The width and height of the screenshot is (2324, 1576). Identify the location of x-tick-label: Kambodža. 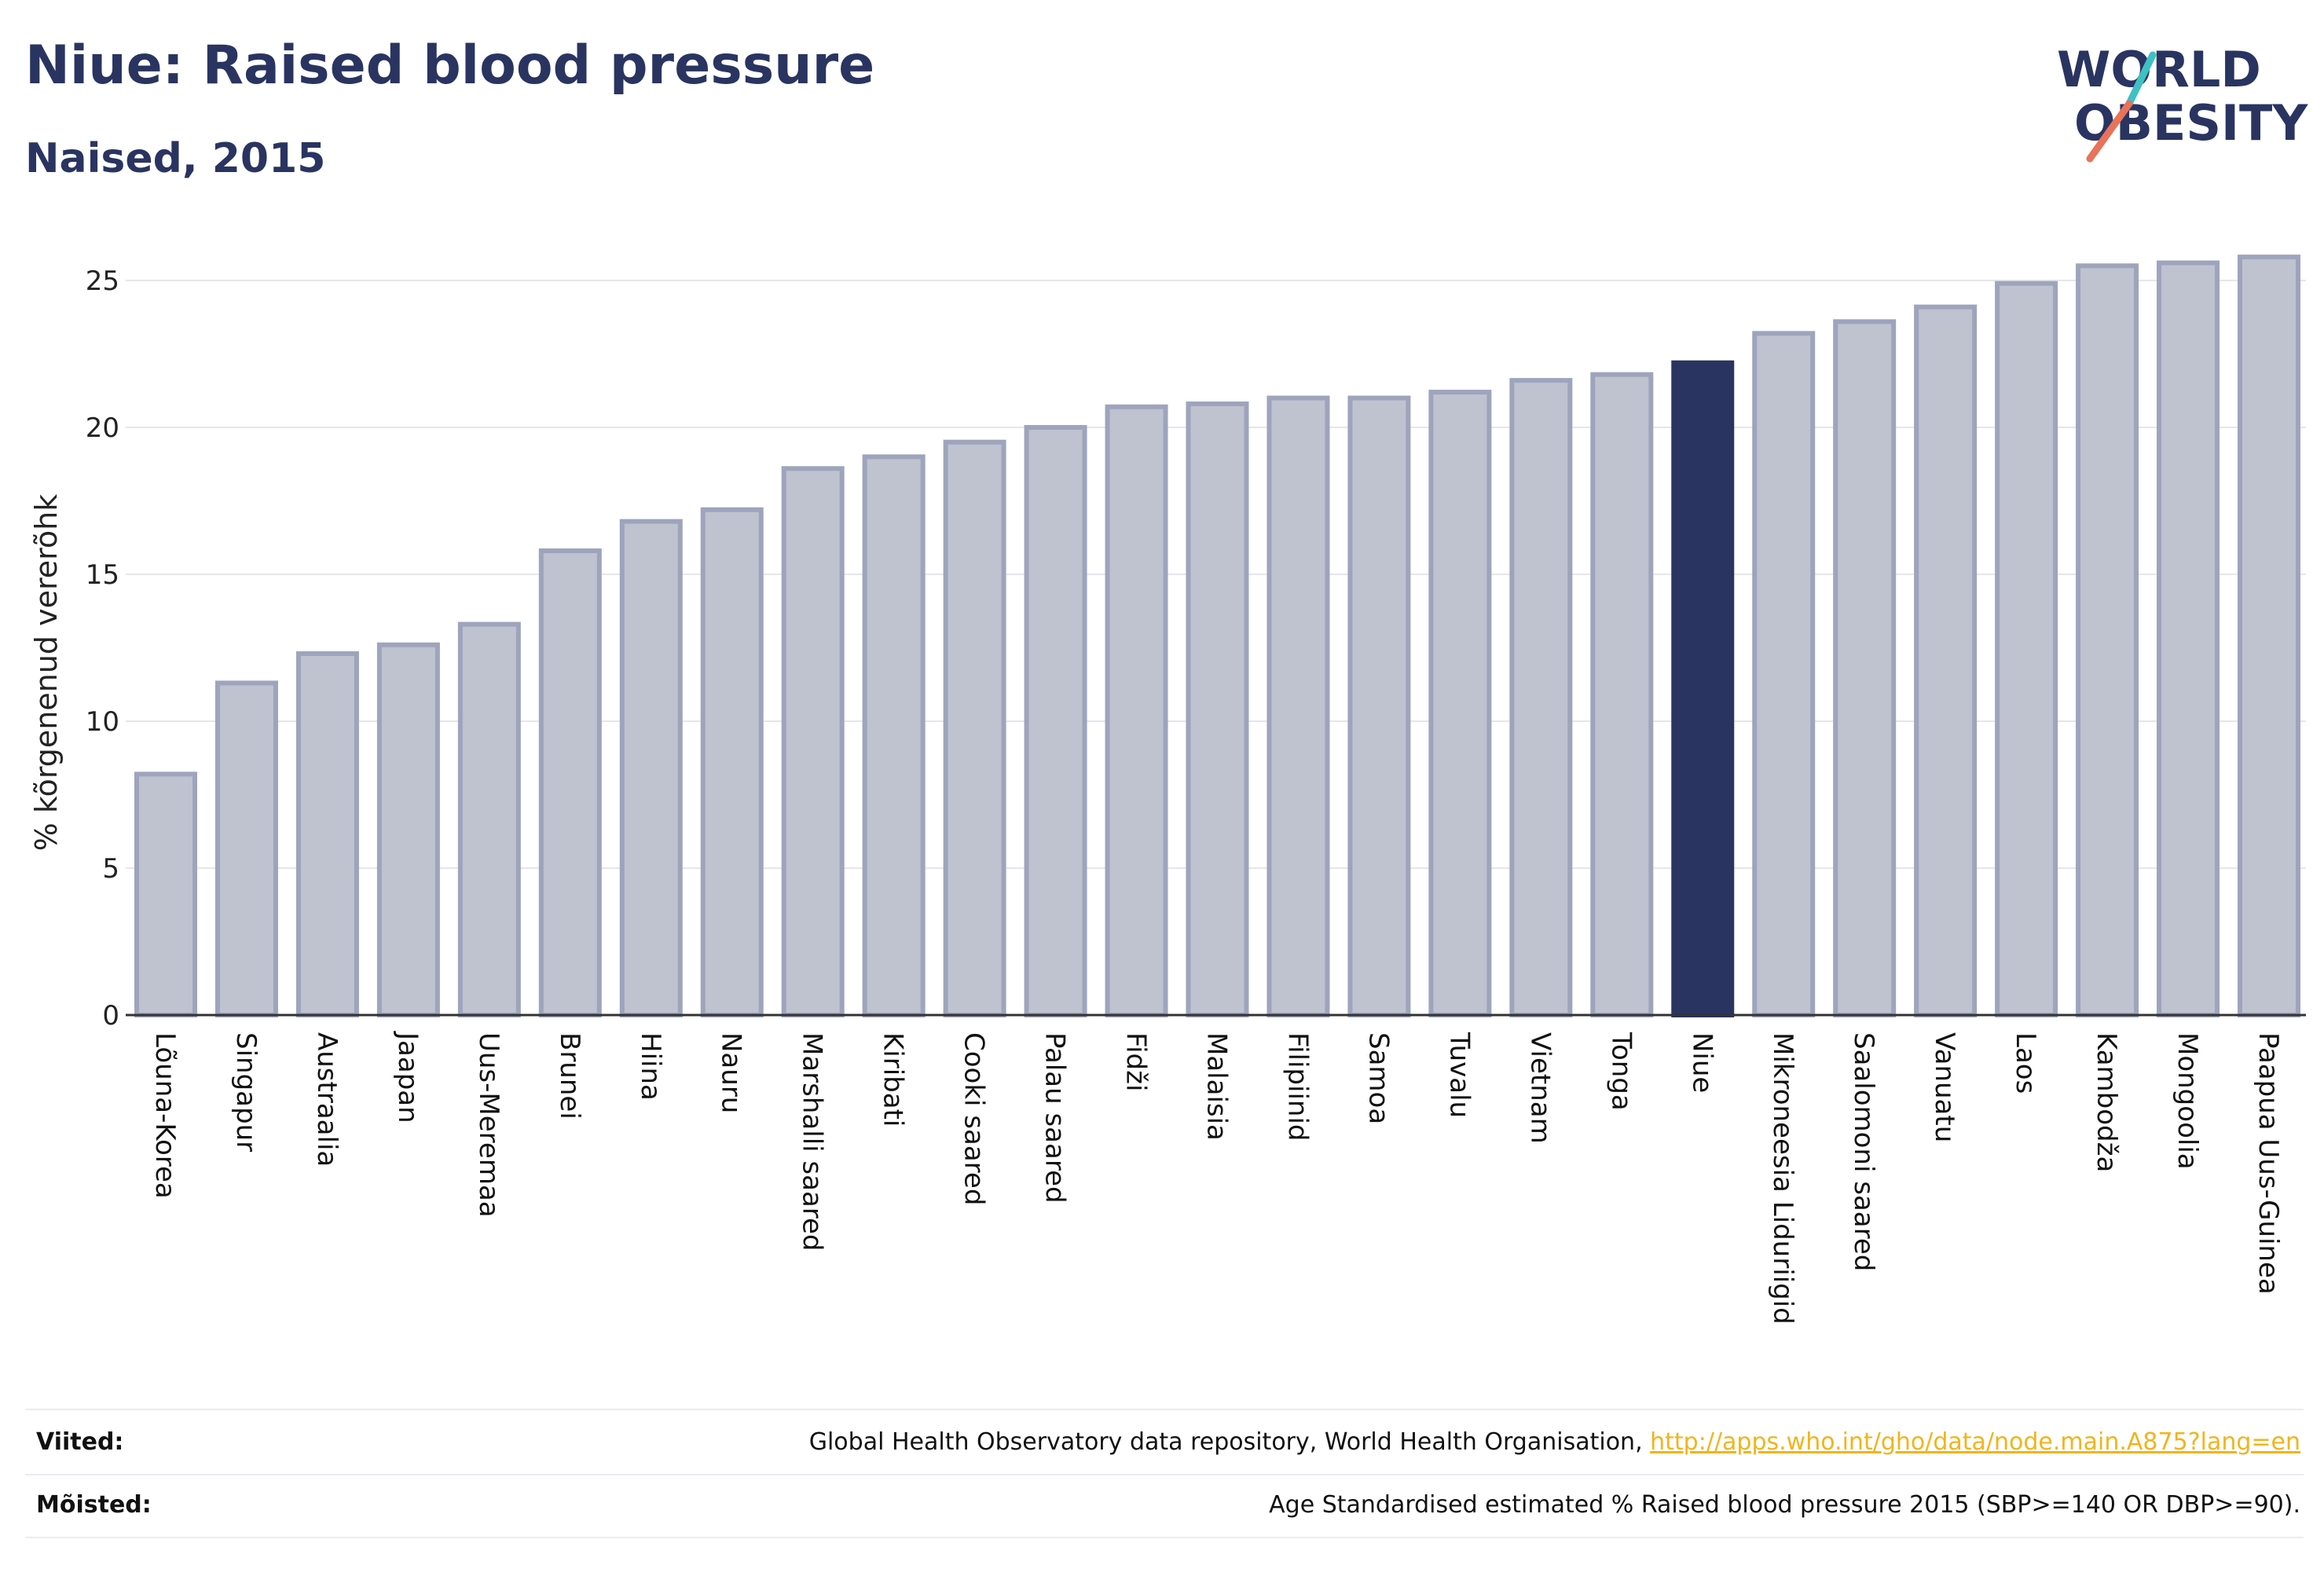
(2106, 1102).